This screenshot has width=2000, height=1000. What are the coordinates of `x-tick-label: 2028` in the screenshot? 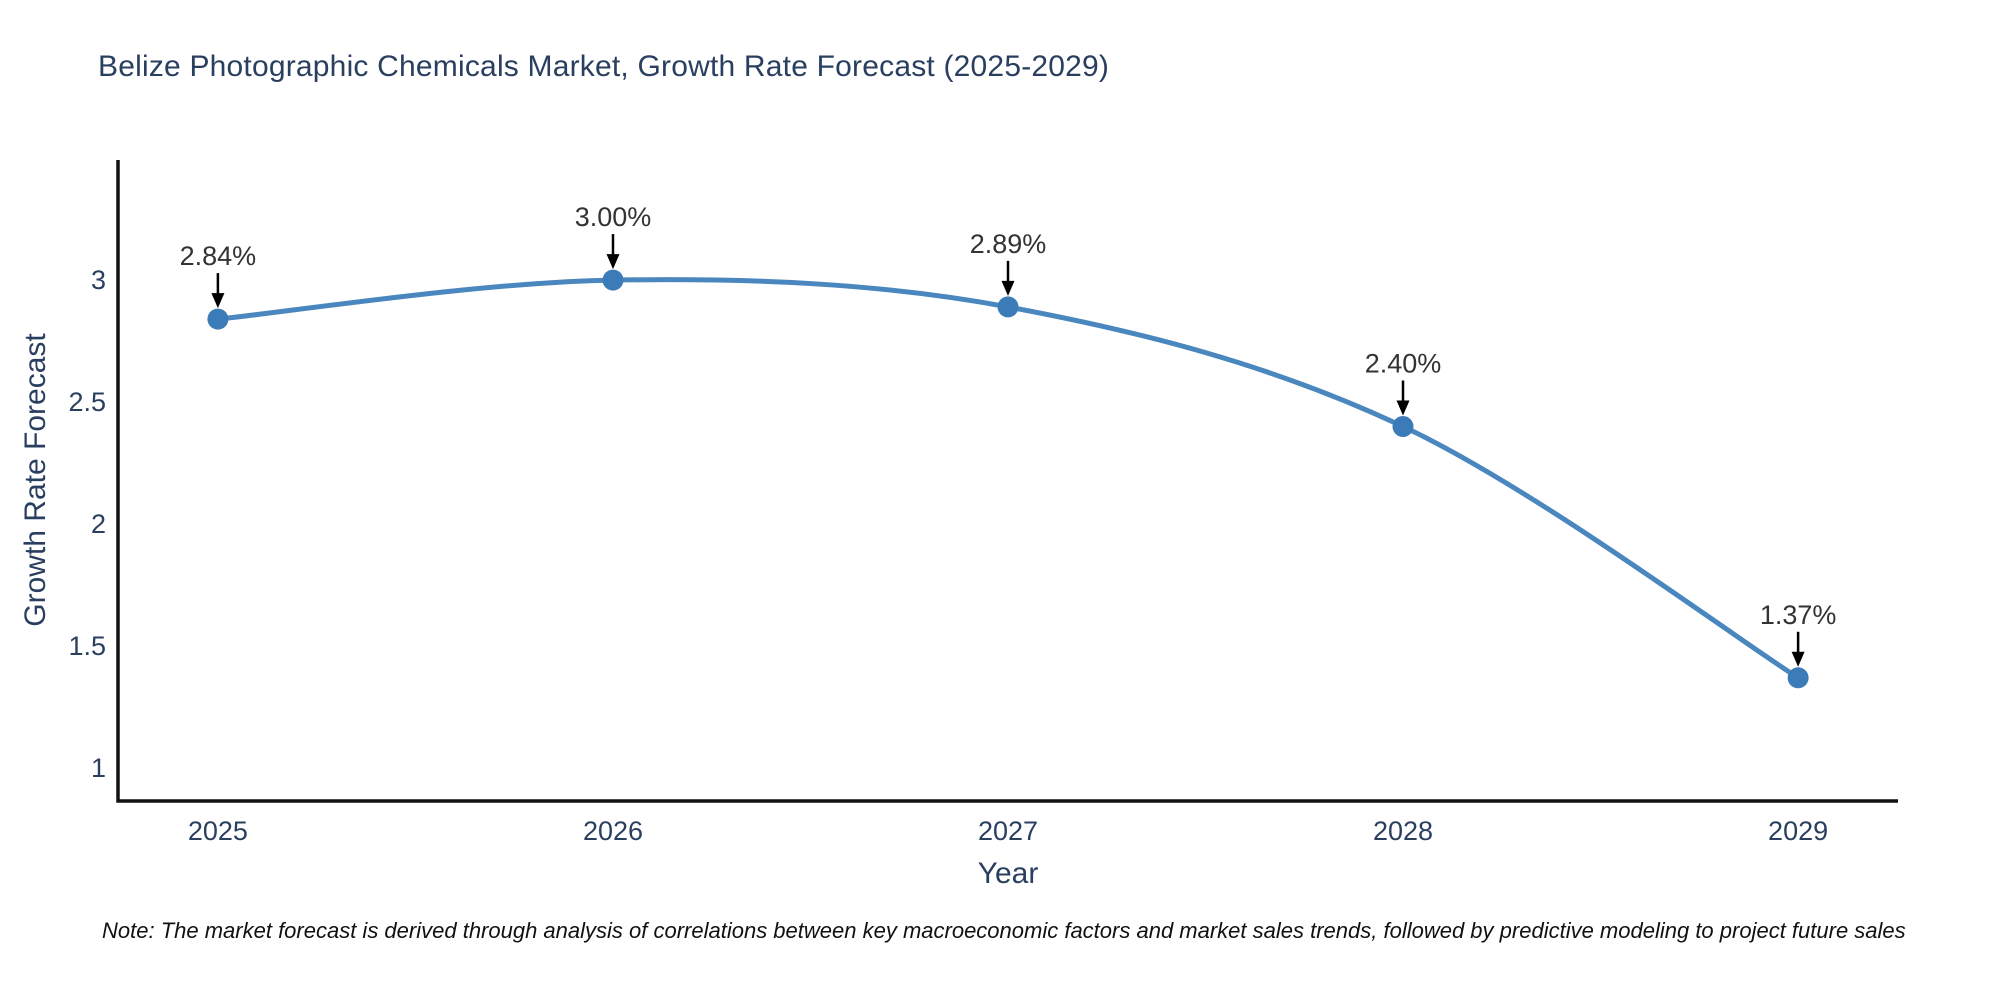 It's located at (1403, 831).